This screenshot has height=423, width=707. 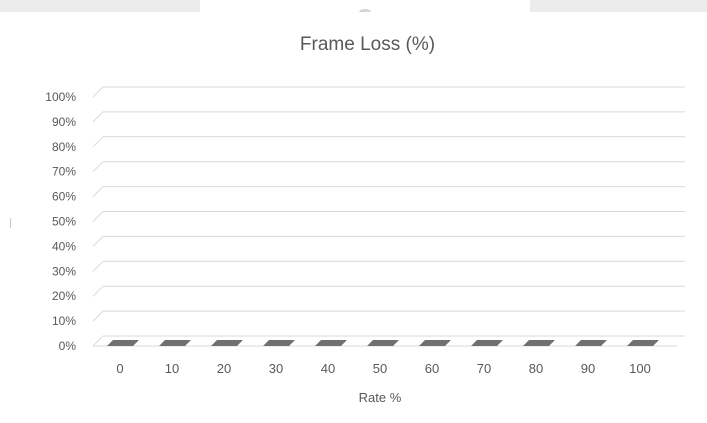 I want to click on x-tick-label: 60, so click(x=432, y=368).